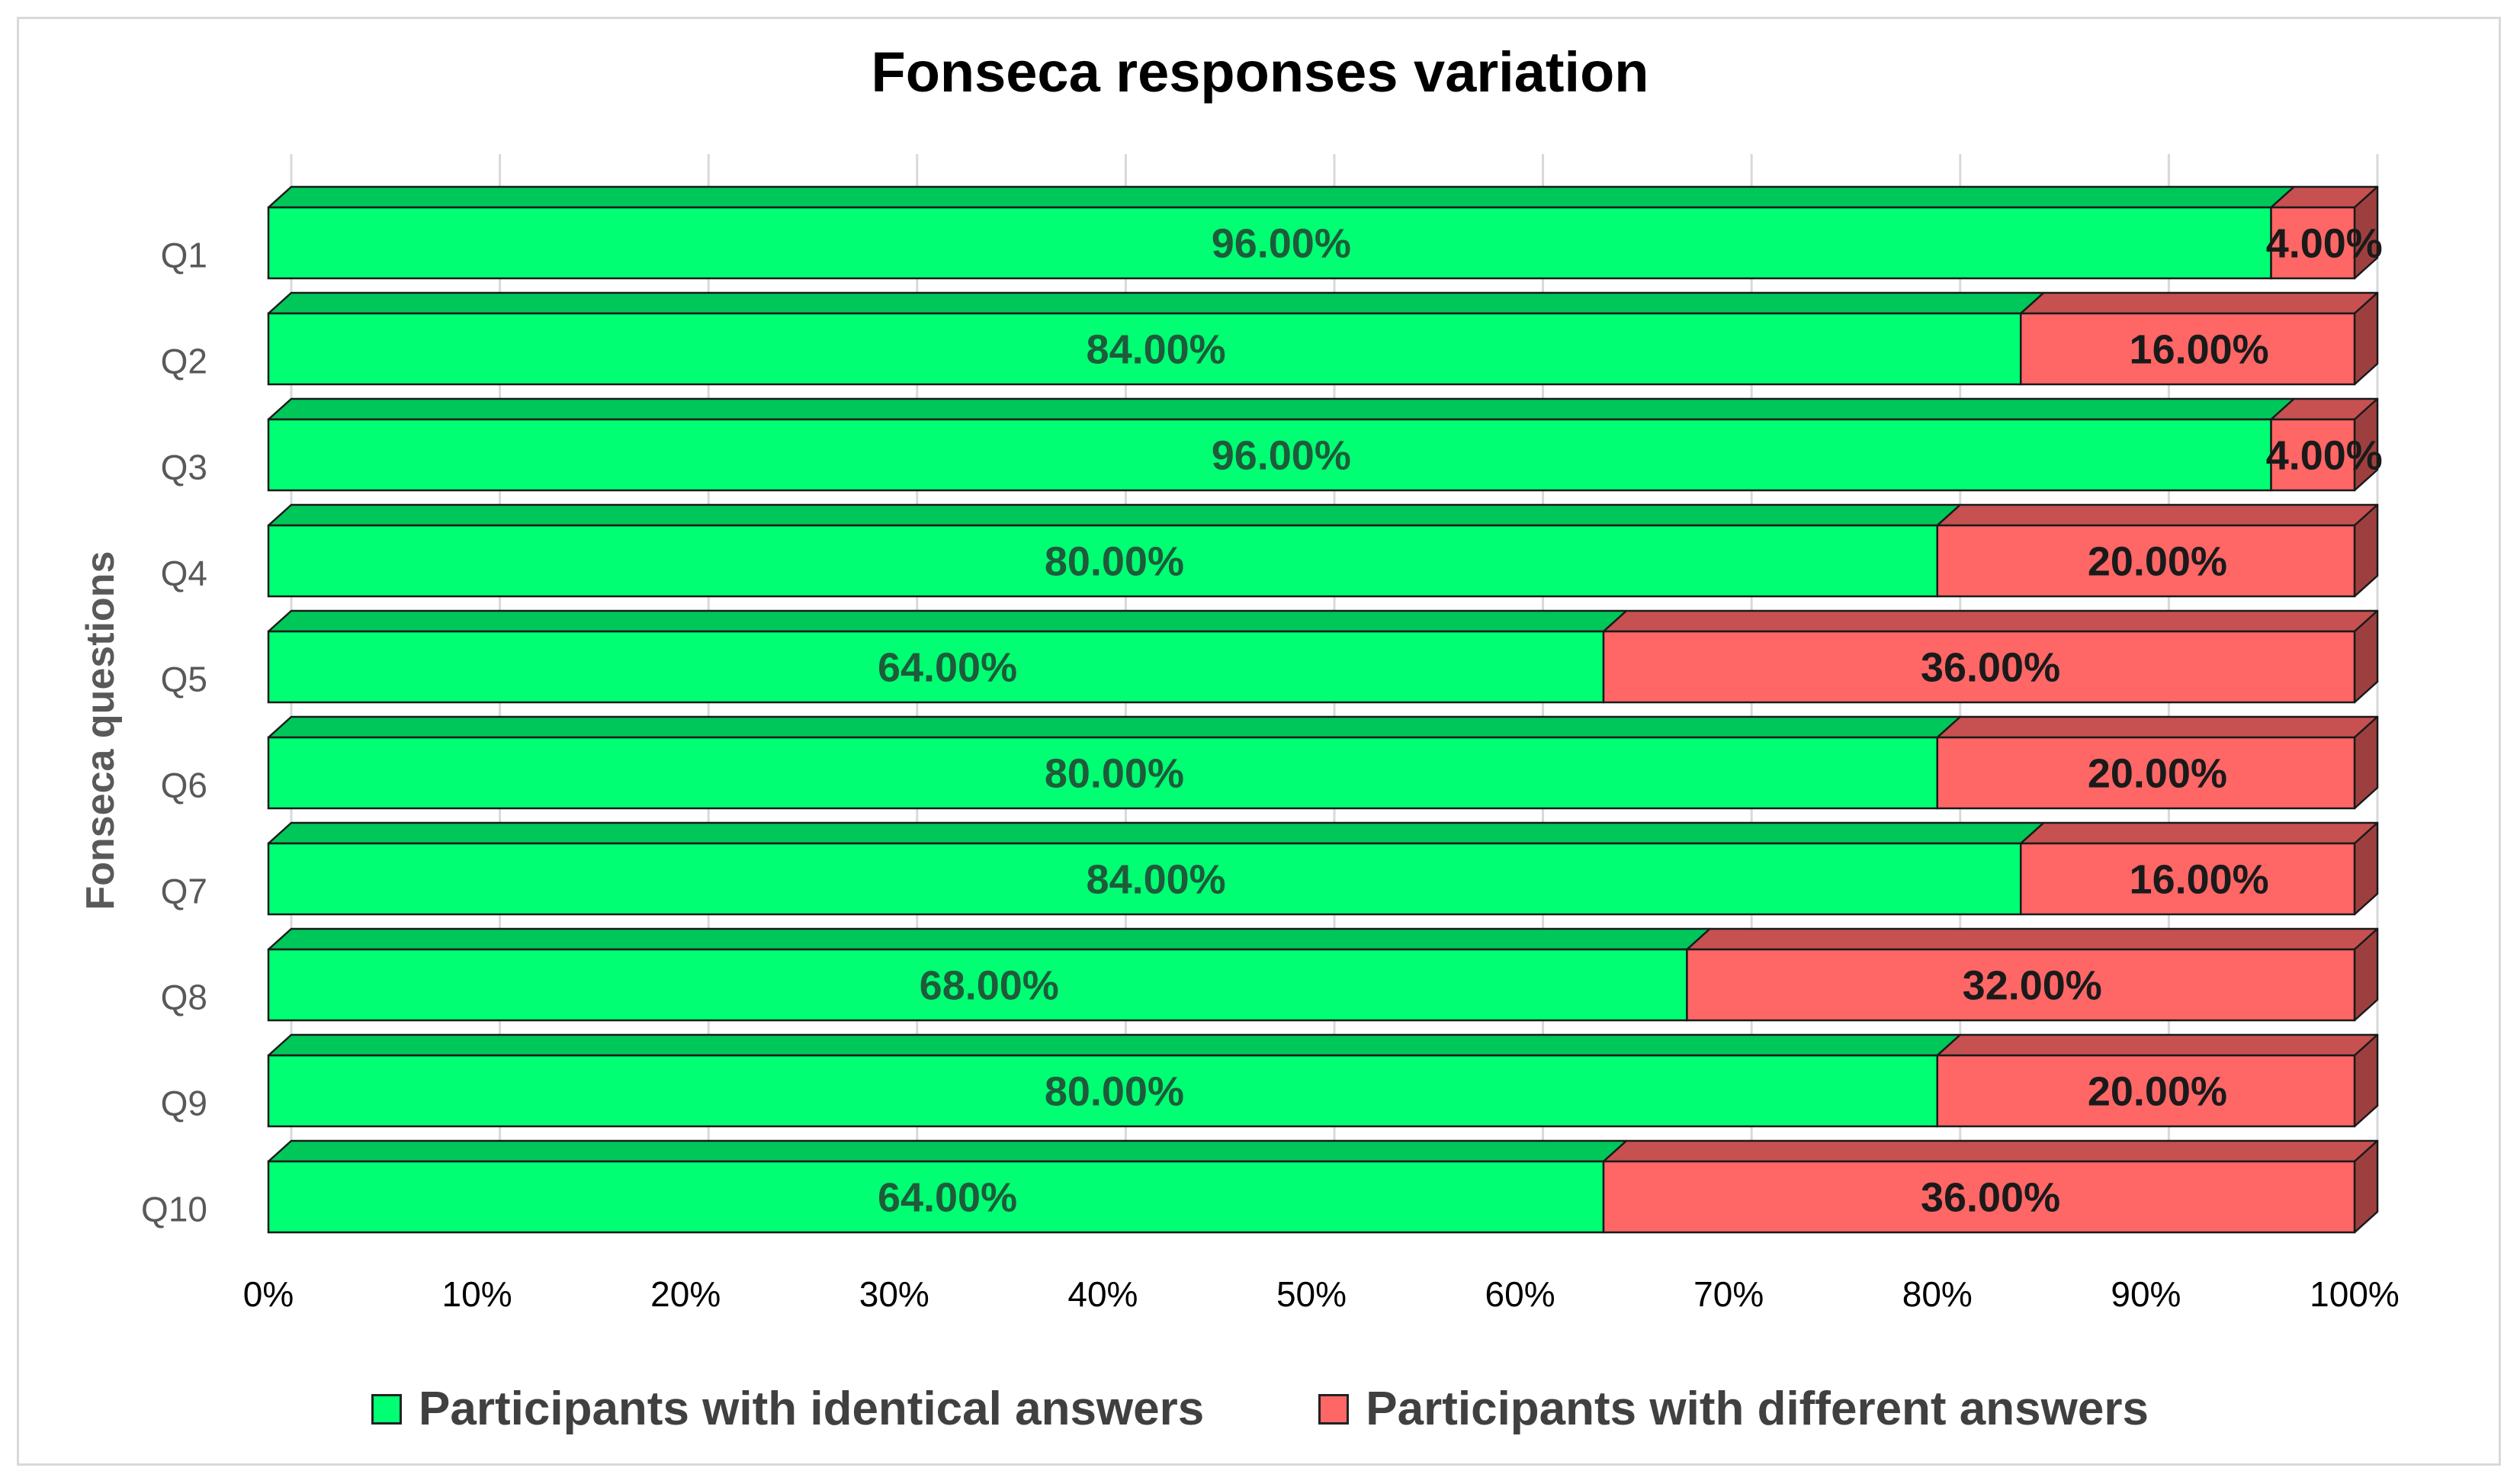  Describe the element at coordinates (2032, 986) in the screenshot. I see `data-label: 32.00%` at that location.